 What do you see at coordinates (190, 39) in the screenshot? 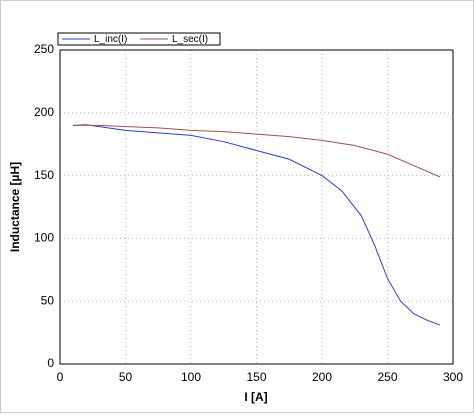
I see `legend-label: L_sec(I)` at bounding box center [190, 39].